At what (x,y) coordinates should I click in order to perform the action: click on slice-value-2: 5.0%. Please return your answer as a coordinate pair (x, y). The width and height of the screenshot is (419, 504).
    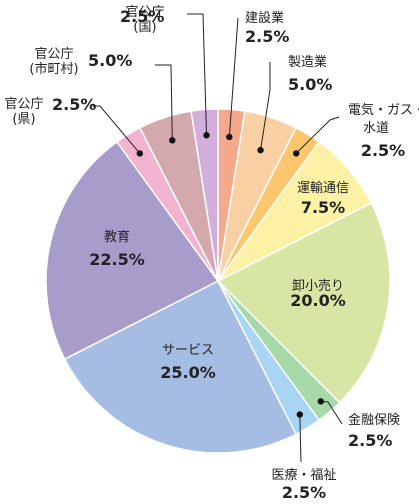
    Looking at the image, I should click on (310, 84).